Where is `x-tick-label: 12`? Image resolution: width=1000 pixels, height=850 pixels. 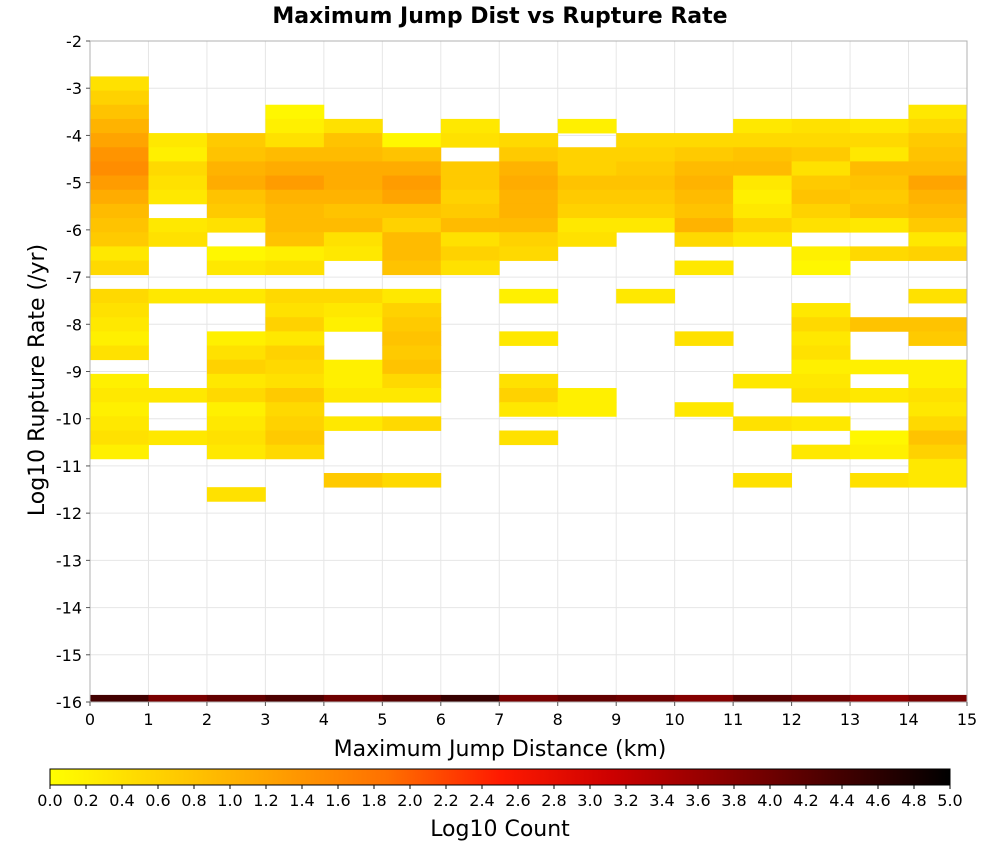 x-tick-label: 12 is located at coordinates (791, 719).